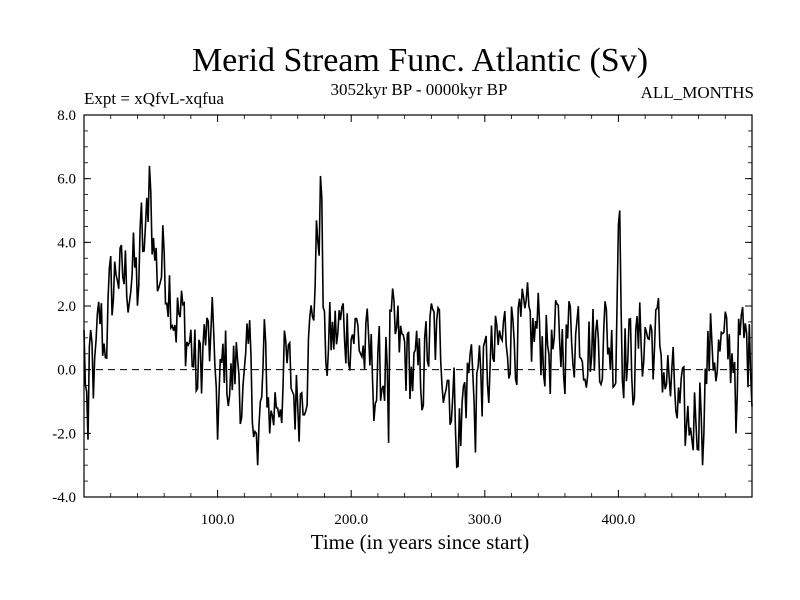 Image resolution: width=800 pixels, height=600 pixels. I want to click on y-tick-label: 8.0, so click(66, 116).